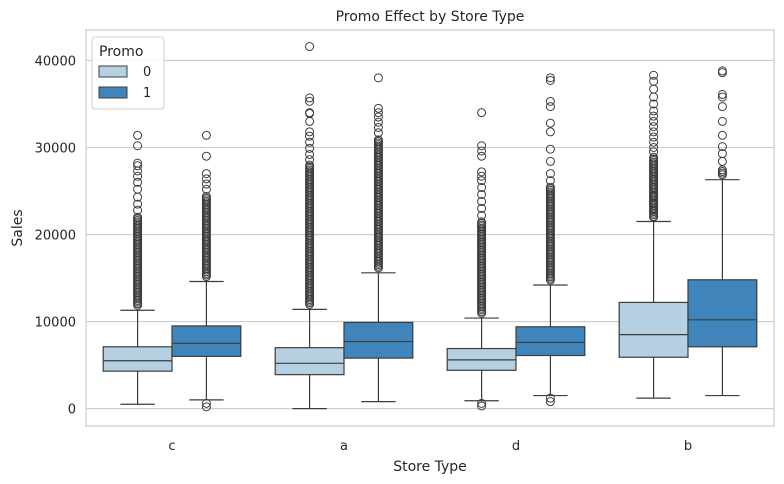  Describe the element at coordinates (121, 52) in the screenshot. I see `legend-title: Promo` at that location.